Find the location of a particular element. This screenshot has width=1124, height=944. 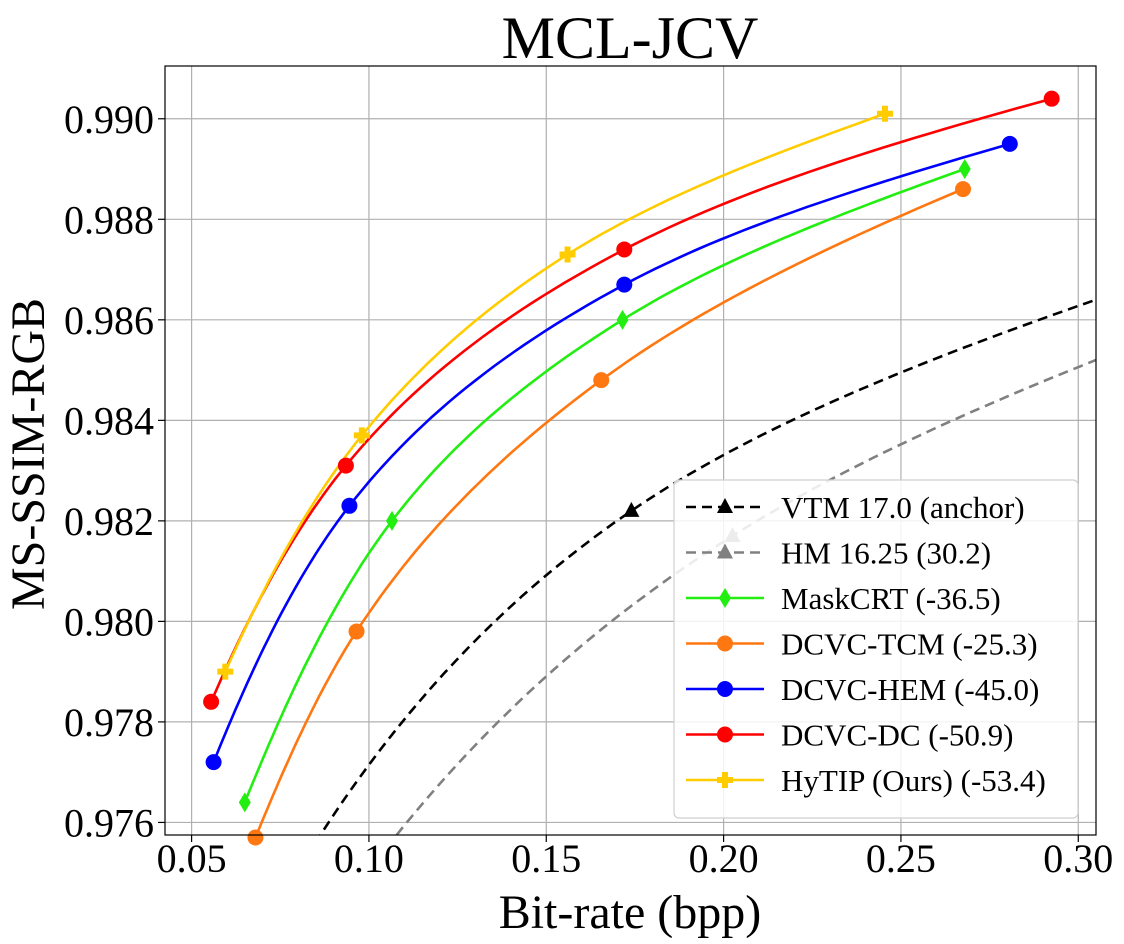

x-axis-label: Bit-rate (bpp) is located at coordinates (630, 912).